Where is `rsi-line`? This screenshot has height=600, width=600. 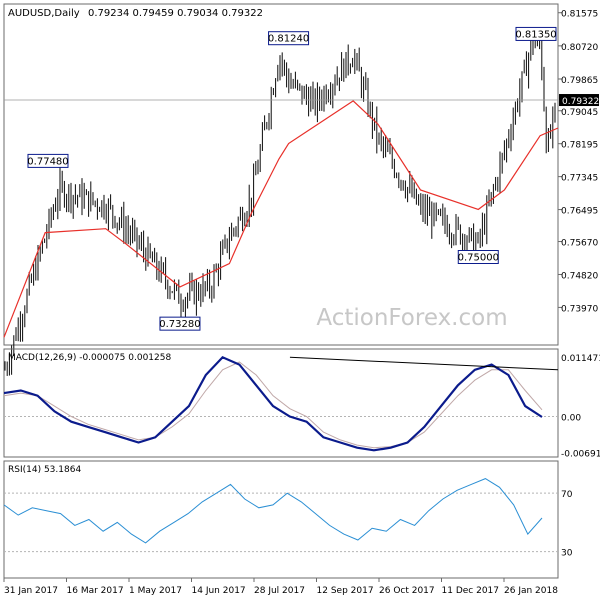 rsi-line is located at coordinates (273, 511).